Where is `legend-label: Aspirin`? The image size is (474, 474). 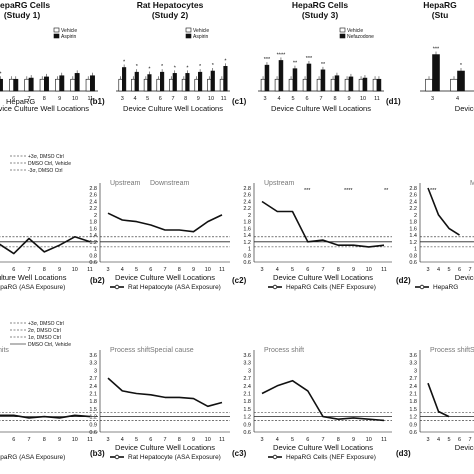
legend-label: Aspirin is located at coordinates (201, 37).